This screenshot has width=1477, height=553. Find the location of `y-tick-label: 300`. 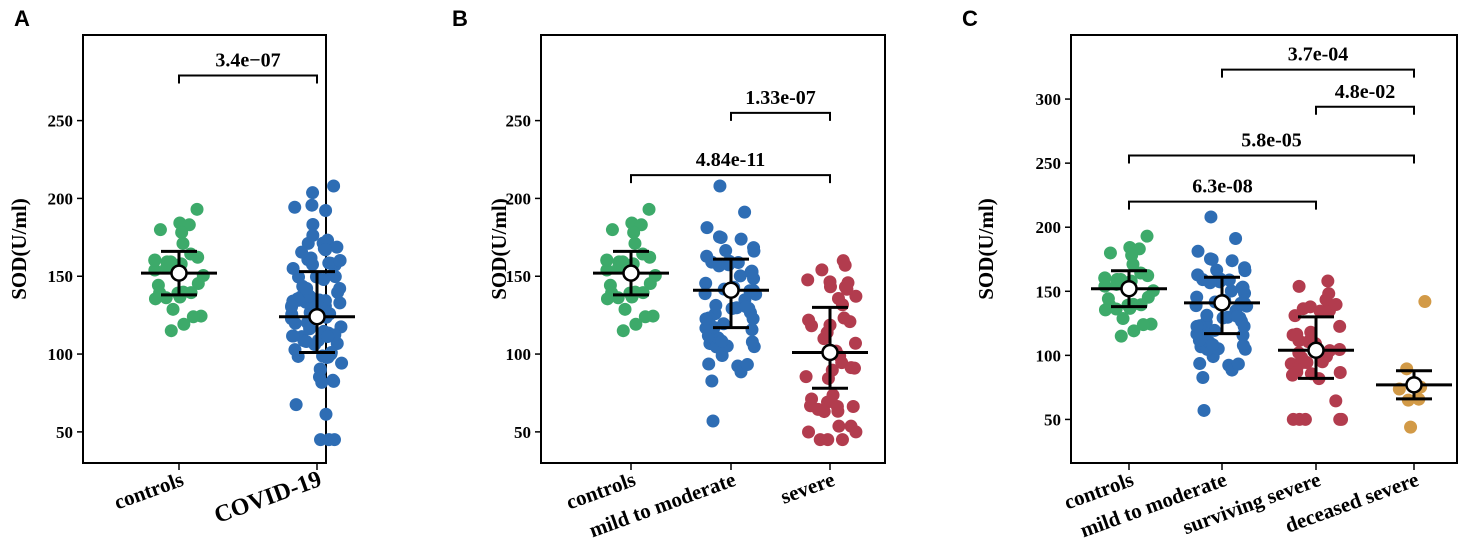

y-tick-label: 300 is located at coordinates (1049, 99).